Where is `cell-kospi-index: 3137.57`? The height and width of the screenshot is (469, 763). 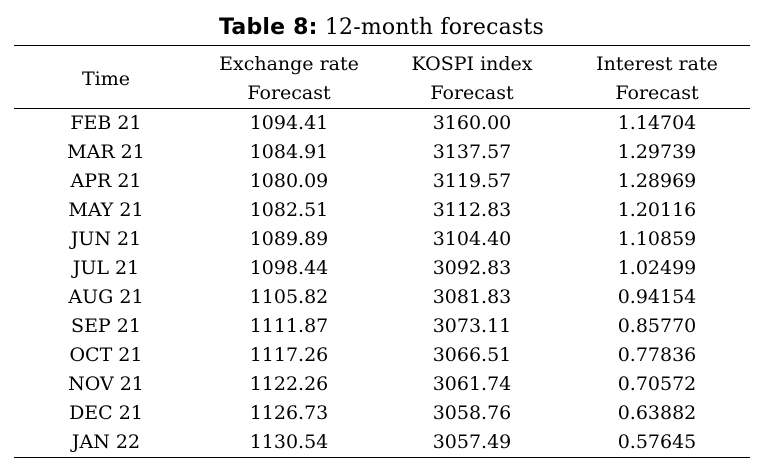
cell-kospi-index: 3137.57 is located at coordinates (472, 152).